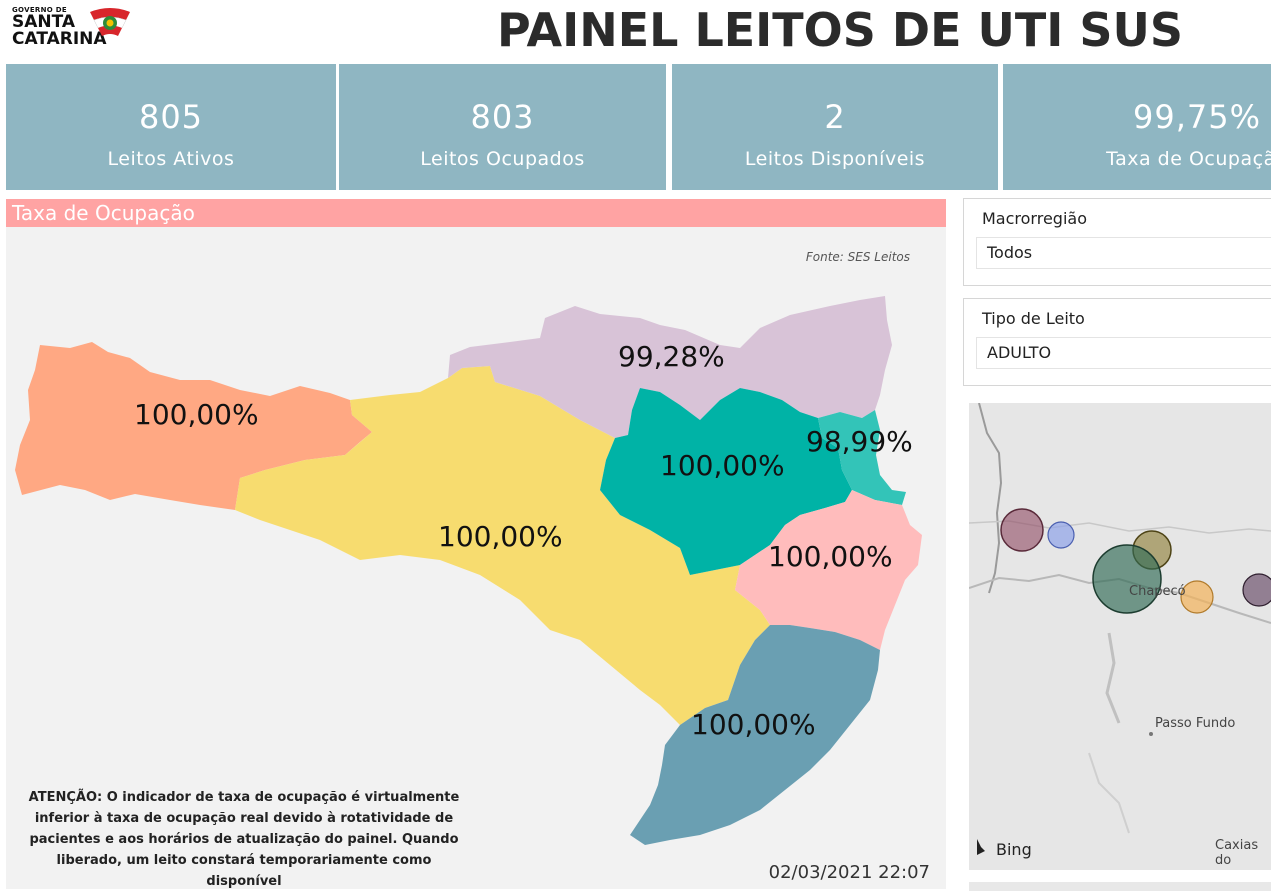  Describe the element at coordinates (476, 213) in the screenshot. I see `map-header: Taxa de Ocupação` at that location.